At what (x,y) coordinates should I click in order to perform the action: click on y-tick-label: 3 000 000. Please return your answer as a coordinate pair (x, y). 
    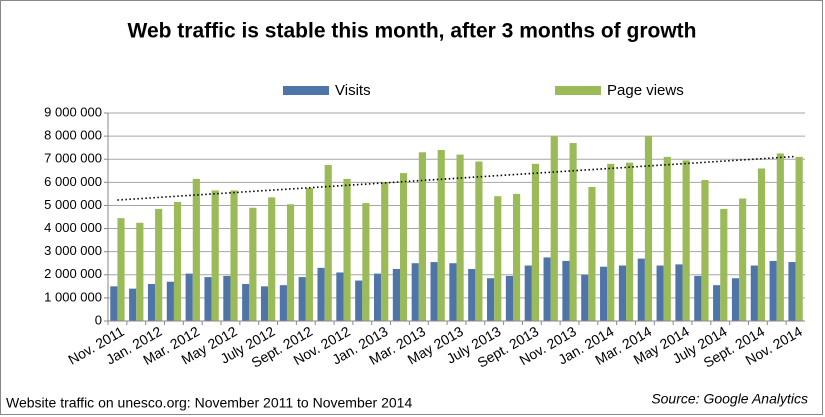
    Looking at the image, I should click on (73, 250).